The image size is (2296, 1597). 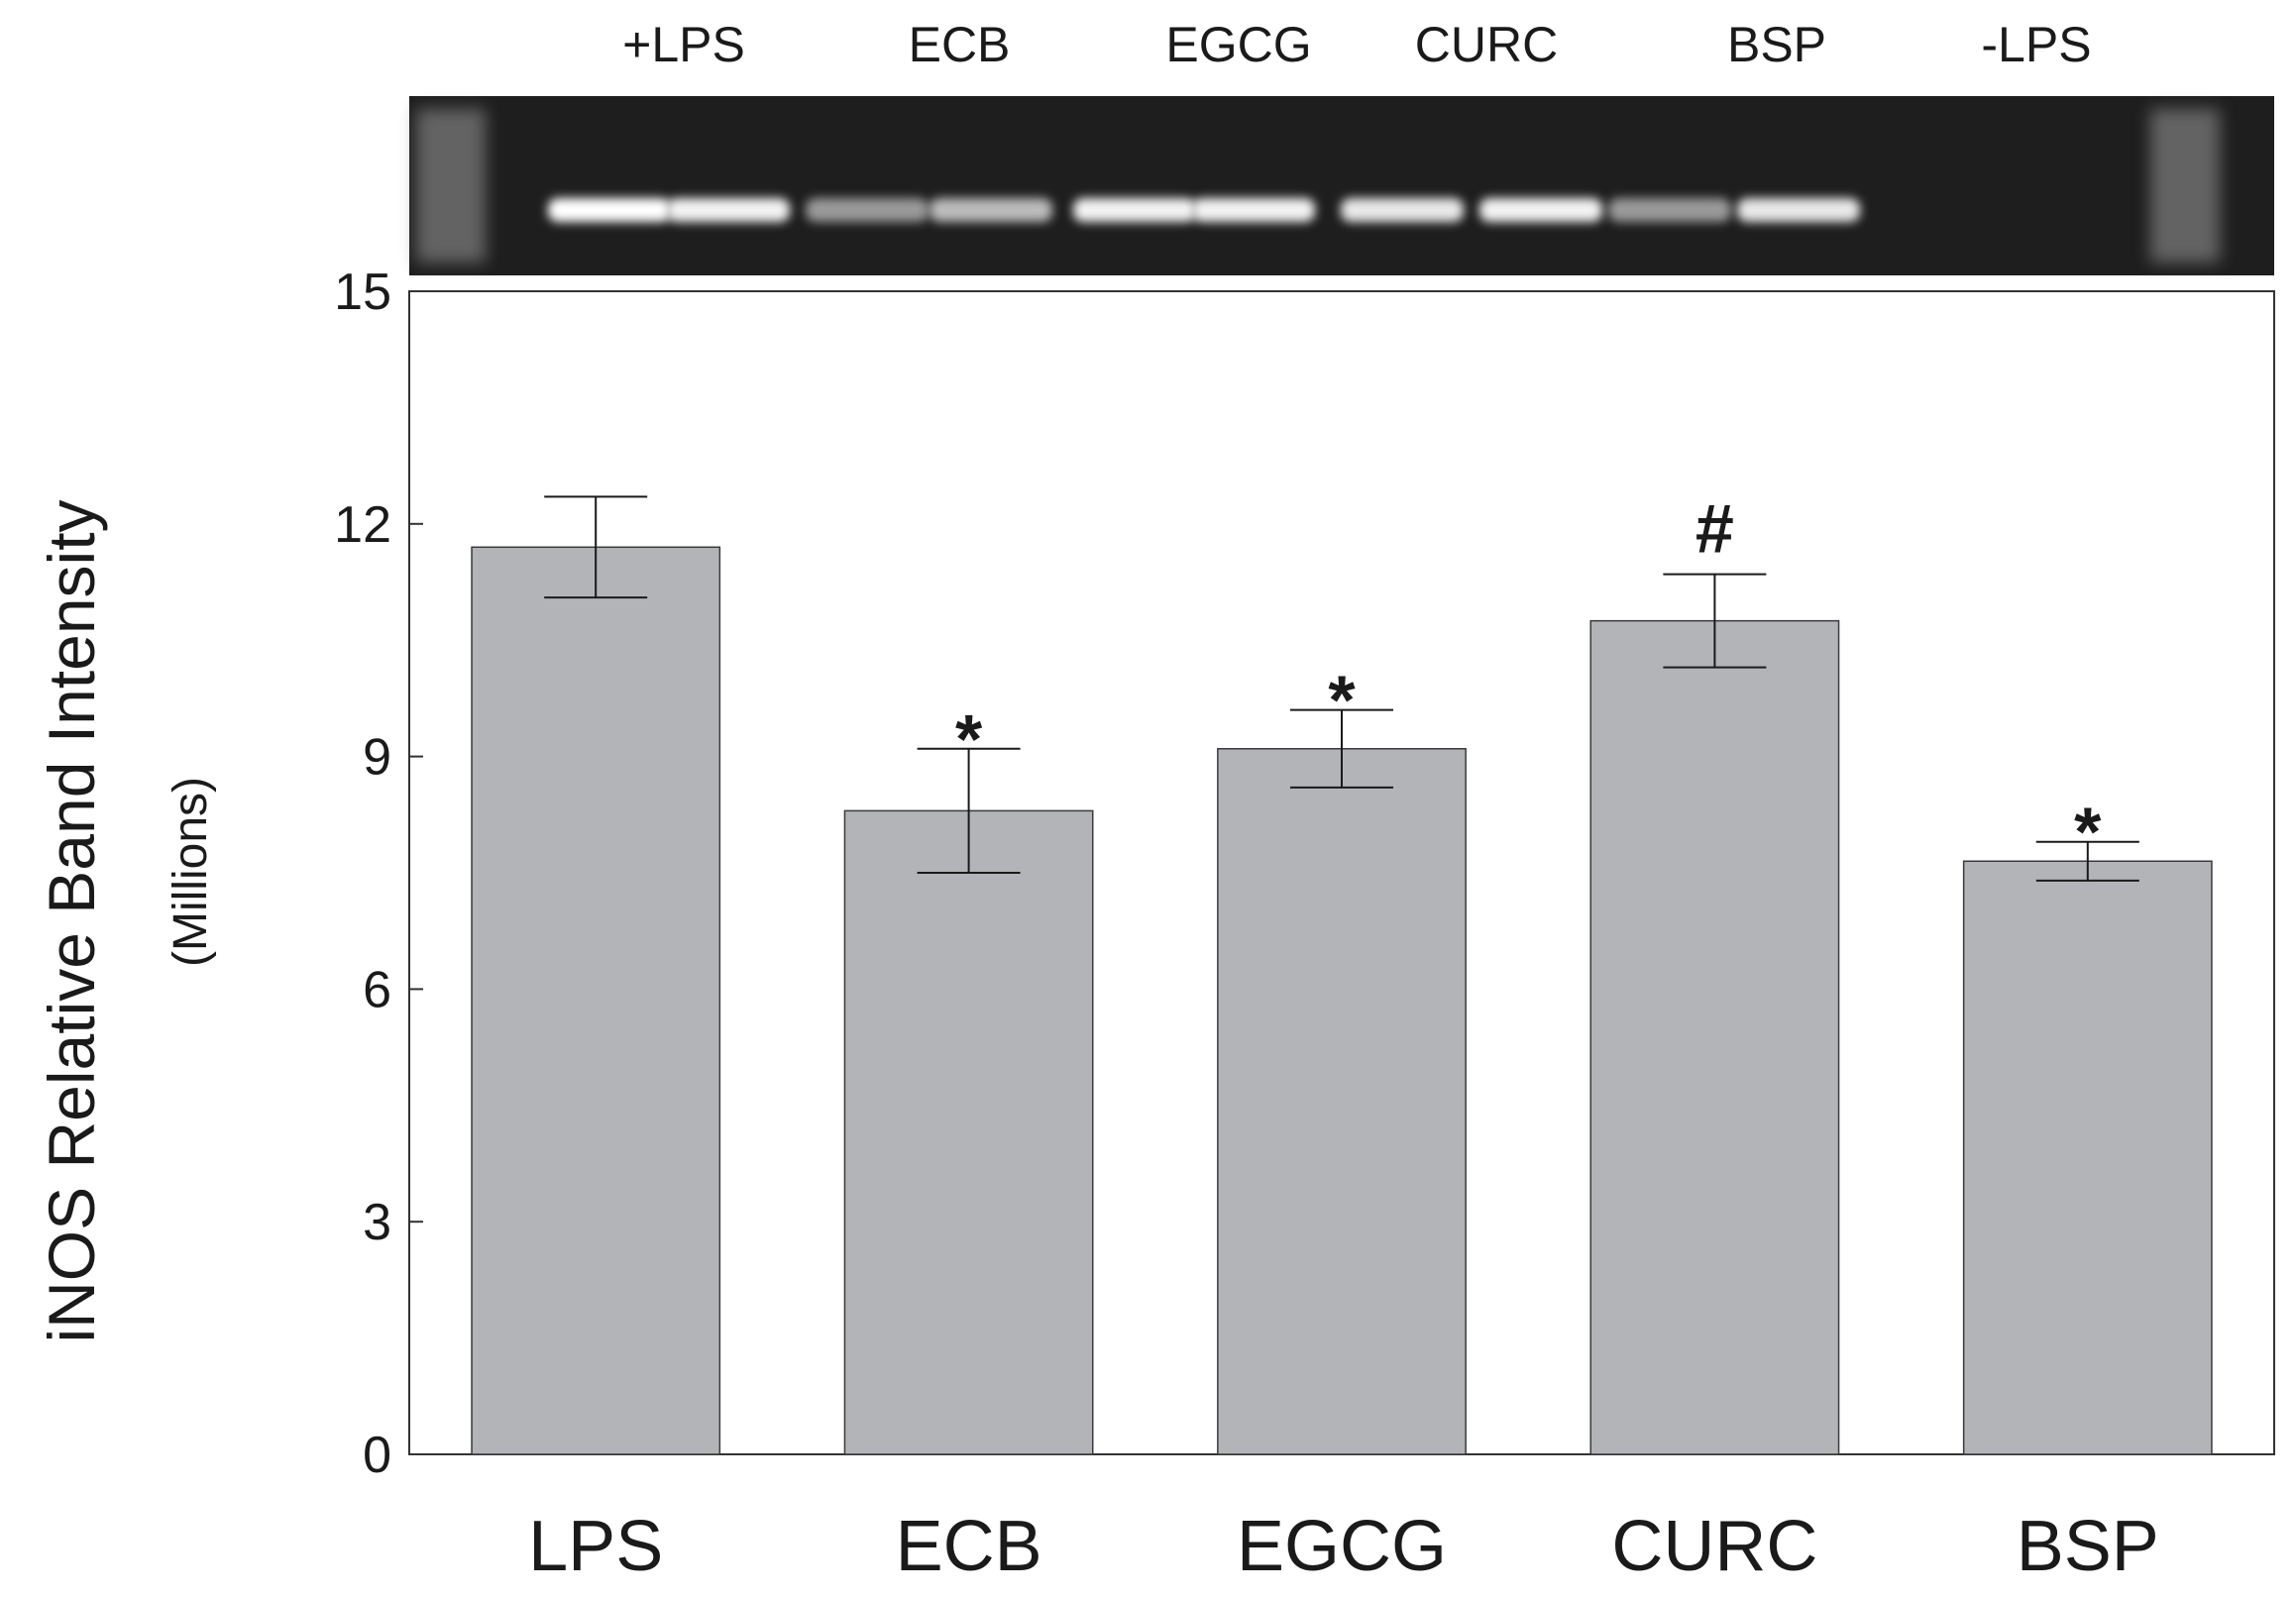 I want to click on x-category-label: LPS, so click(x=595, y=1546).